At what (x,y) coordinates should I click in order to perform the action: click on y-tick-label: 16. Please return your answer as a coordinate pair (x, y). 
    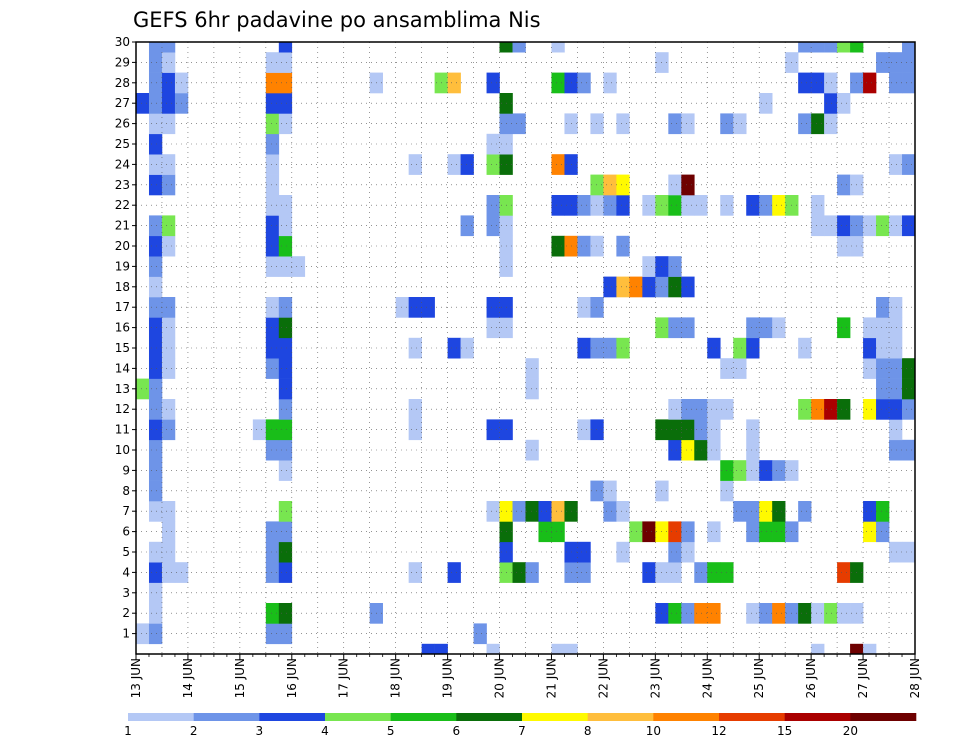
    Looking at the image, I should click on (122, 328).